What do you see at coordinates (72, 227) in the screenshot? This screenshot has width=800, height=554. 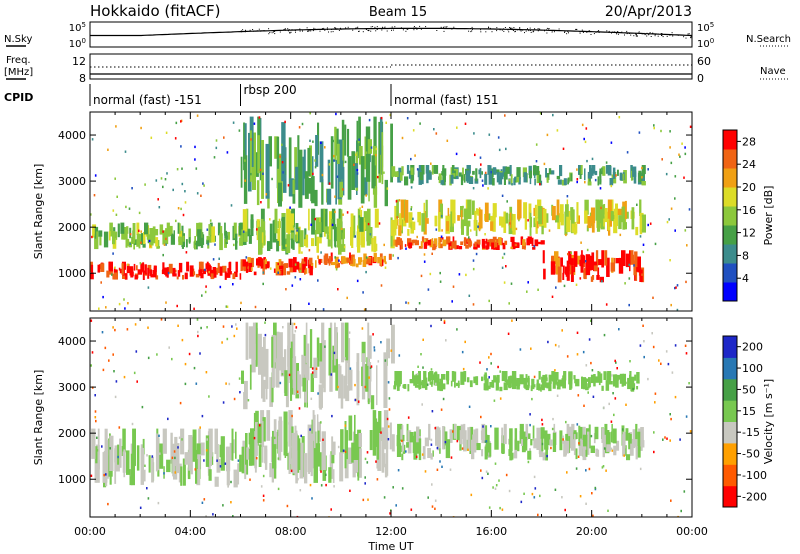 I see `y-tick-label: 2000` at bounding box center [72, 227].